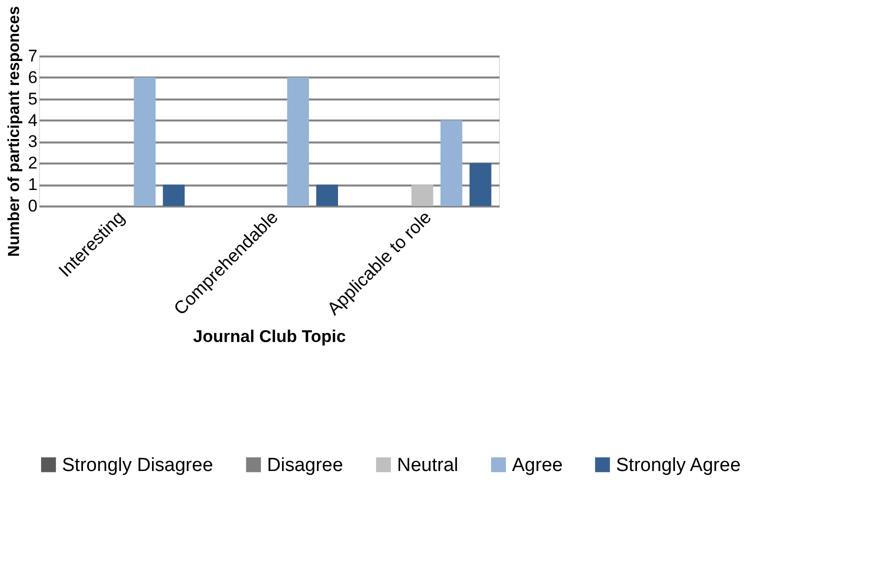 The image size is (882, 563). What do you see at coordinates (305, 465) in the screenshot?
I see `legend-label: Disagree` at bounding box center [305, 465].